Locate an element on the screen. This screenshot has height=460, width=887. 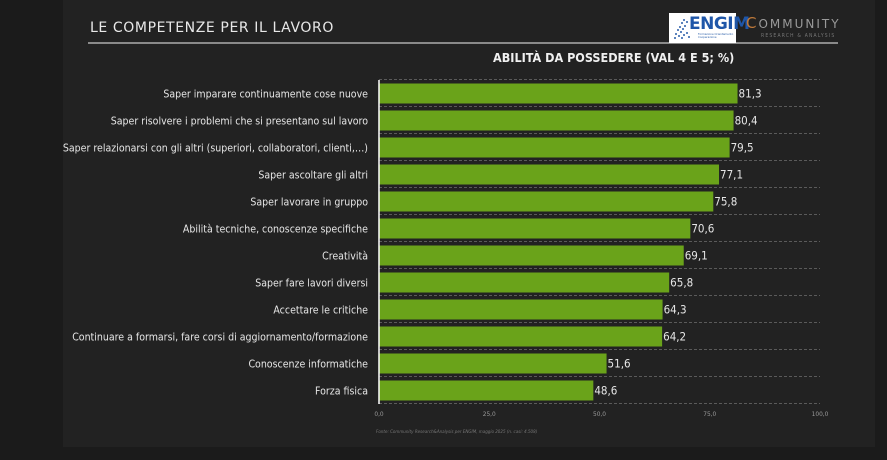
data-label: 77,1 is located at coordinates (731, 175).